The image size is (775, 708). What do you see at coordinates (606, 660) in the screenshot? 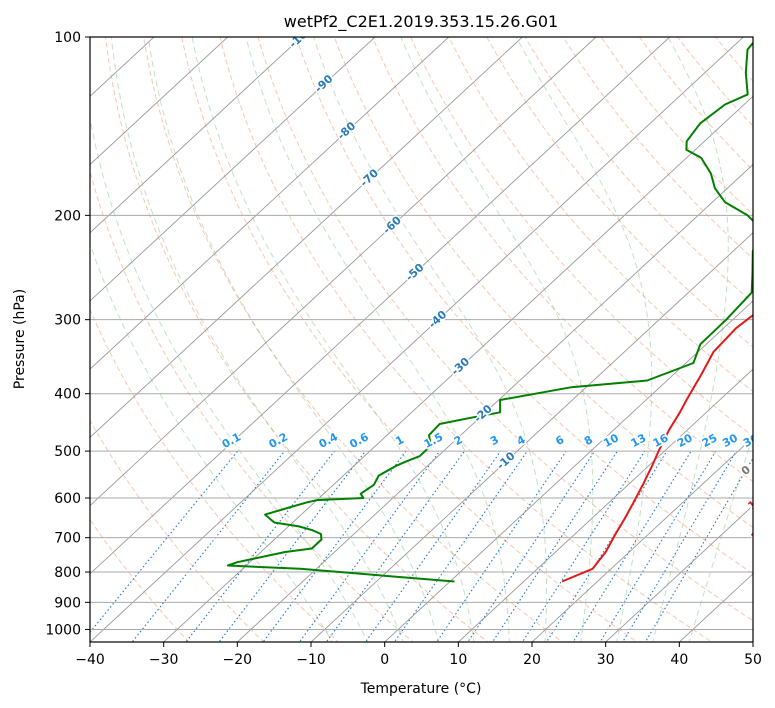
I see `x-tick-label: 30` at bounding box center [606, 660].